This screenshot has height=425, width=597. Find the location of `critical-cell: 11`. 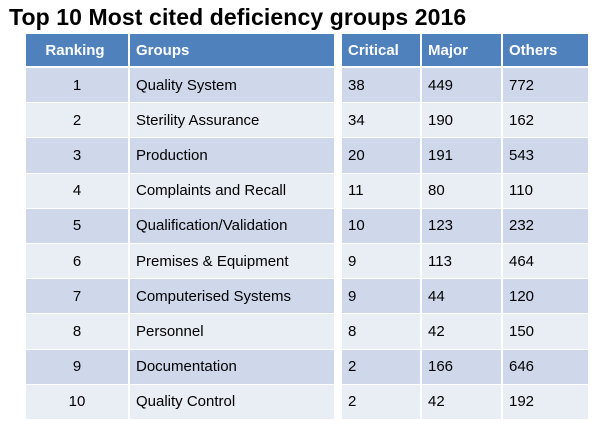

critical-cell: 11 is located at coordinates (382, 191).